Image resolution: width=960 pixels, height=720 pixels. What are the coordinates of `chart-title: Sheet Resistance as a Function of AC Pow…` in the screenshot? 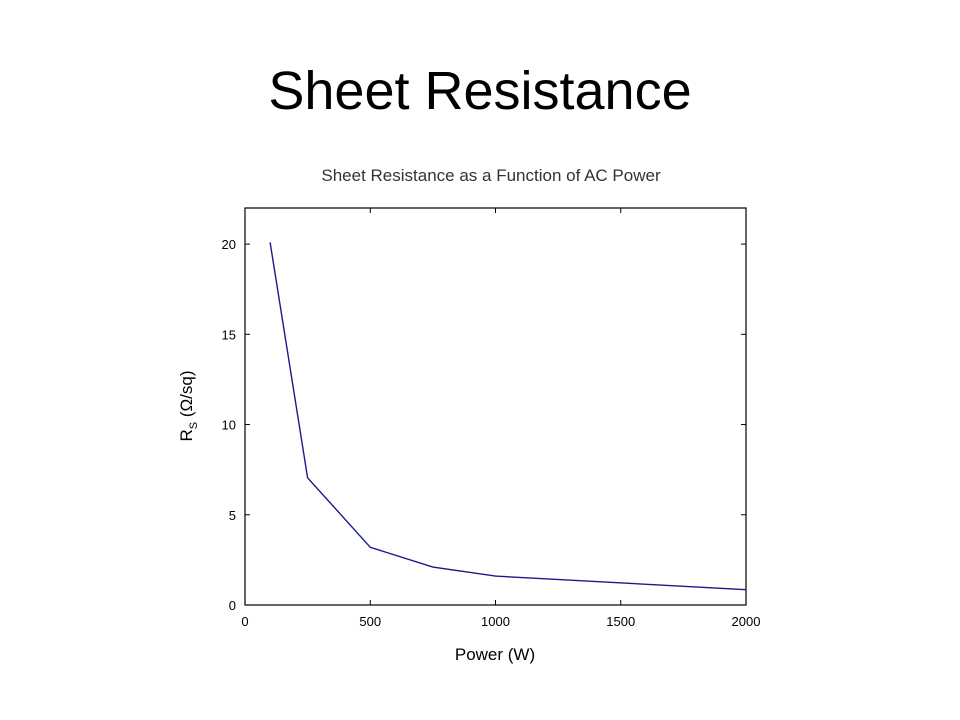 It's located at (491, 175).